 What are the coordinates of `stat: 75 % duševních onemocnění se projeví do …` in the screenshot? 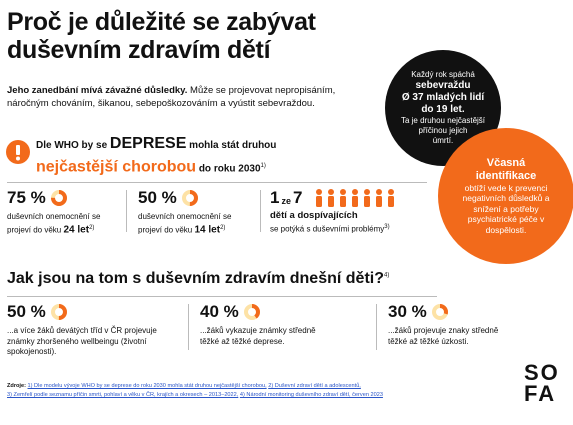 It's located at (63, 212).